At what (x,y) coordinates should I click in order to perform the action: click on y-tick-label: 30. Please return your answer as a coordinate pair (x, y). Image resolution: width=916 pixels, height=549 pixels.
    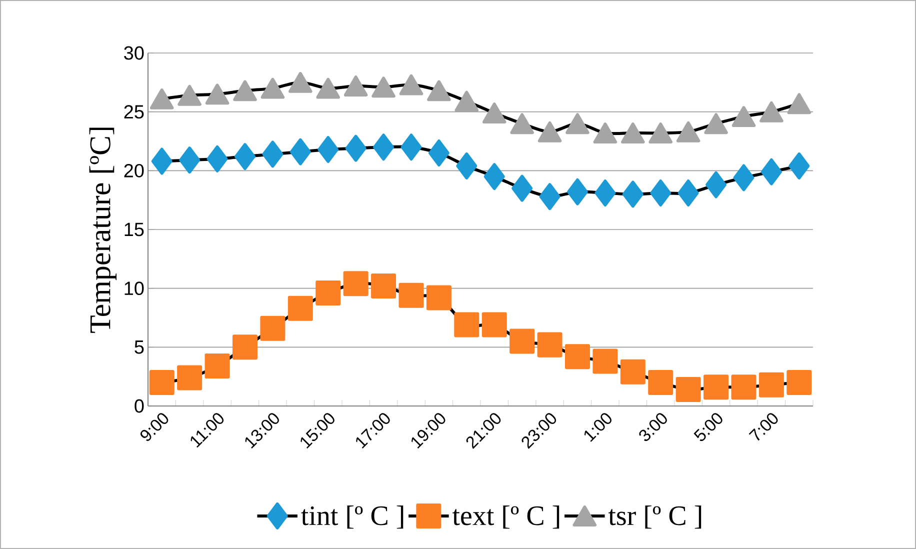
    Looking at the image, I should click on (134, 53).